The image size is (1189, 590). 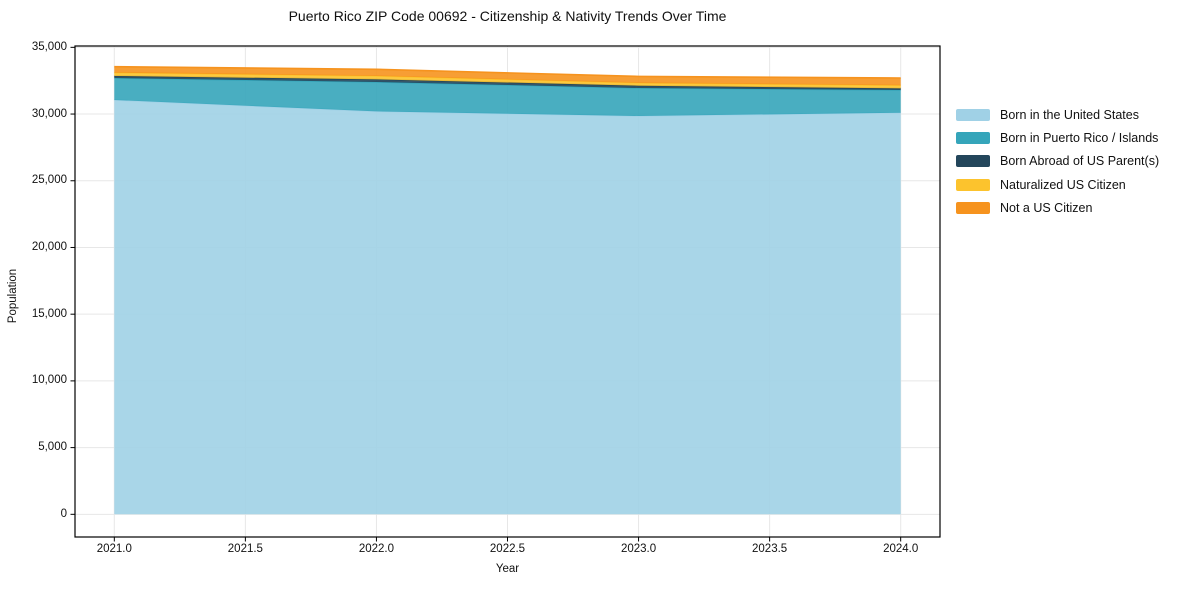 What do you see at coordinates (49, 113) in the screenshot?
I see `y-tick-label-30,000: 30,000` at bounding box center [49, 113].